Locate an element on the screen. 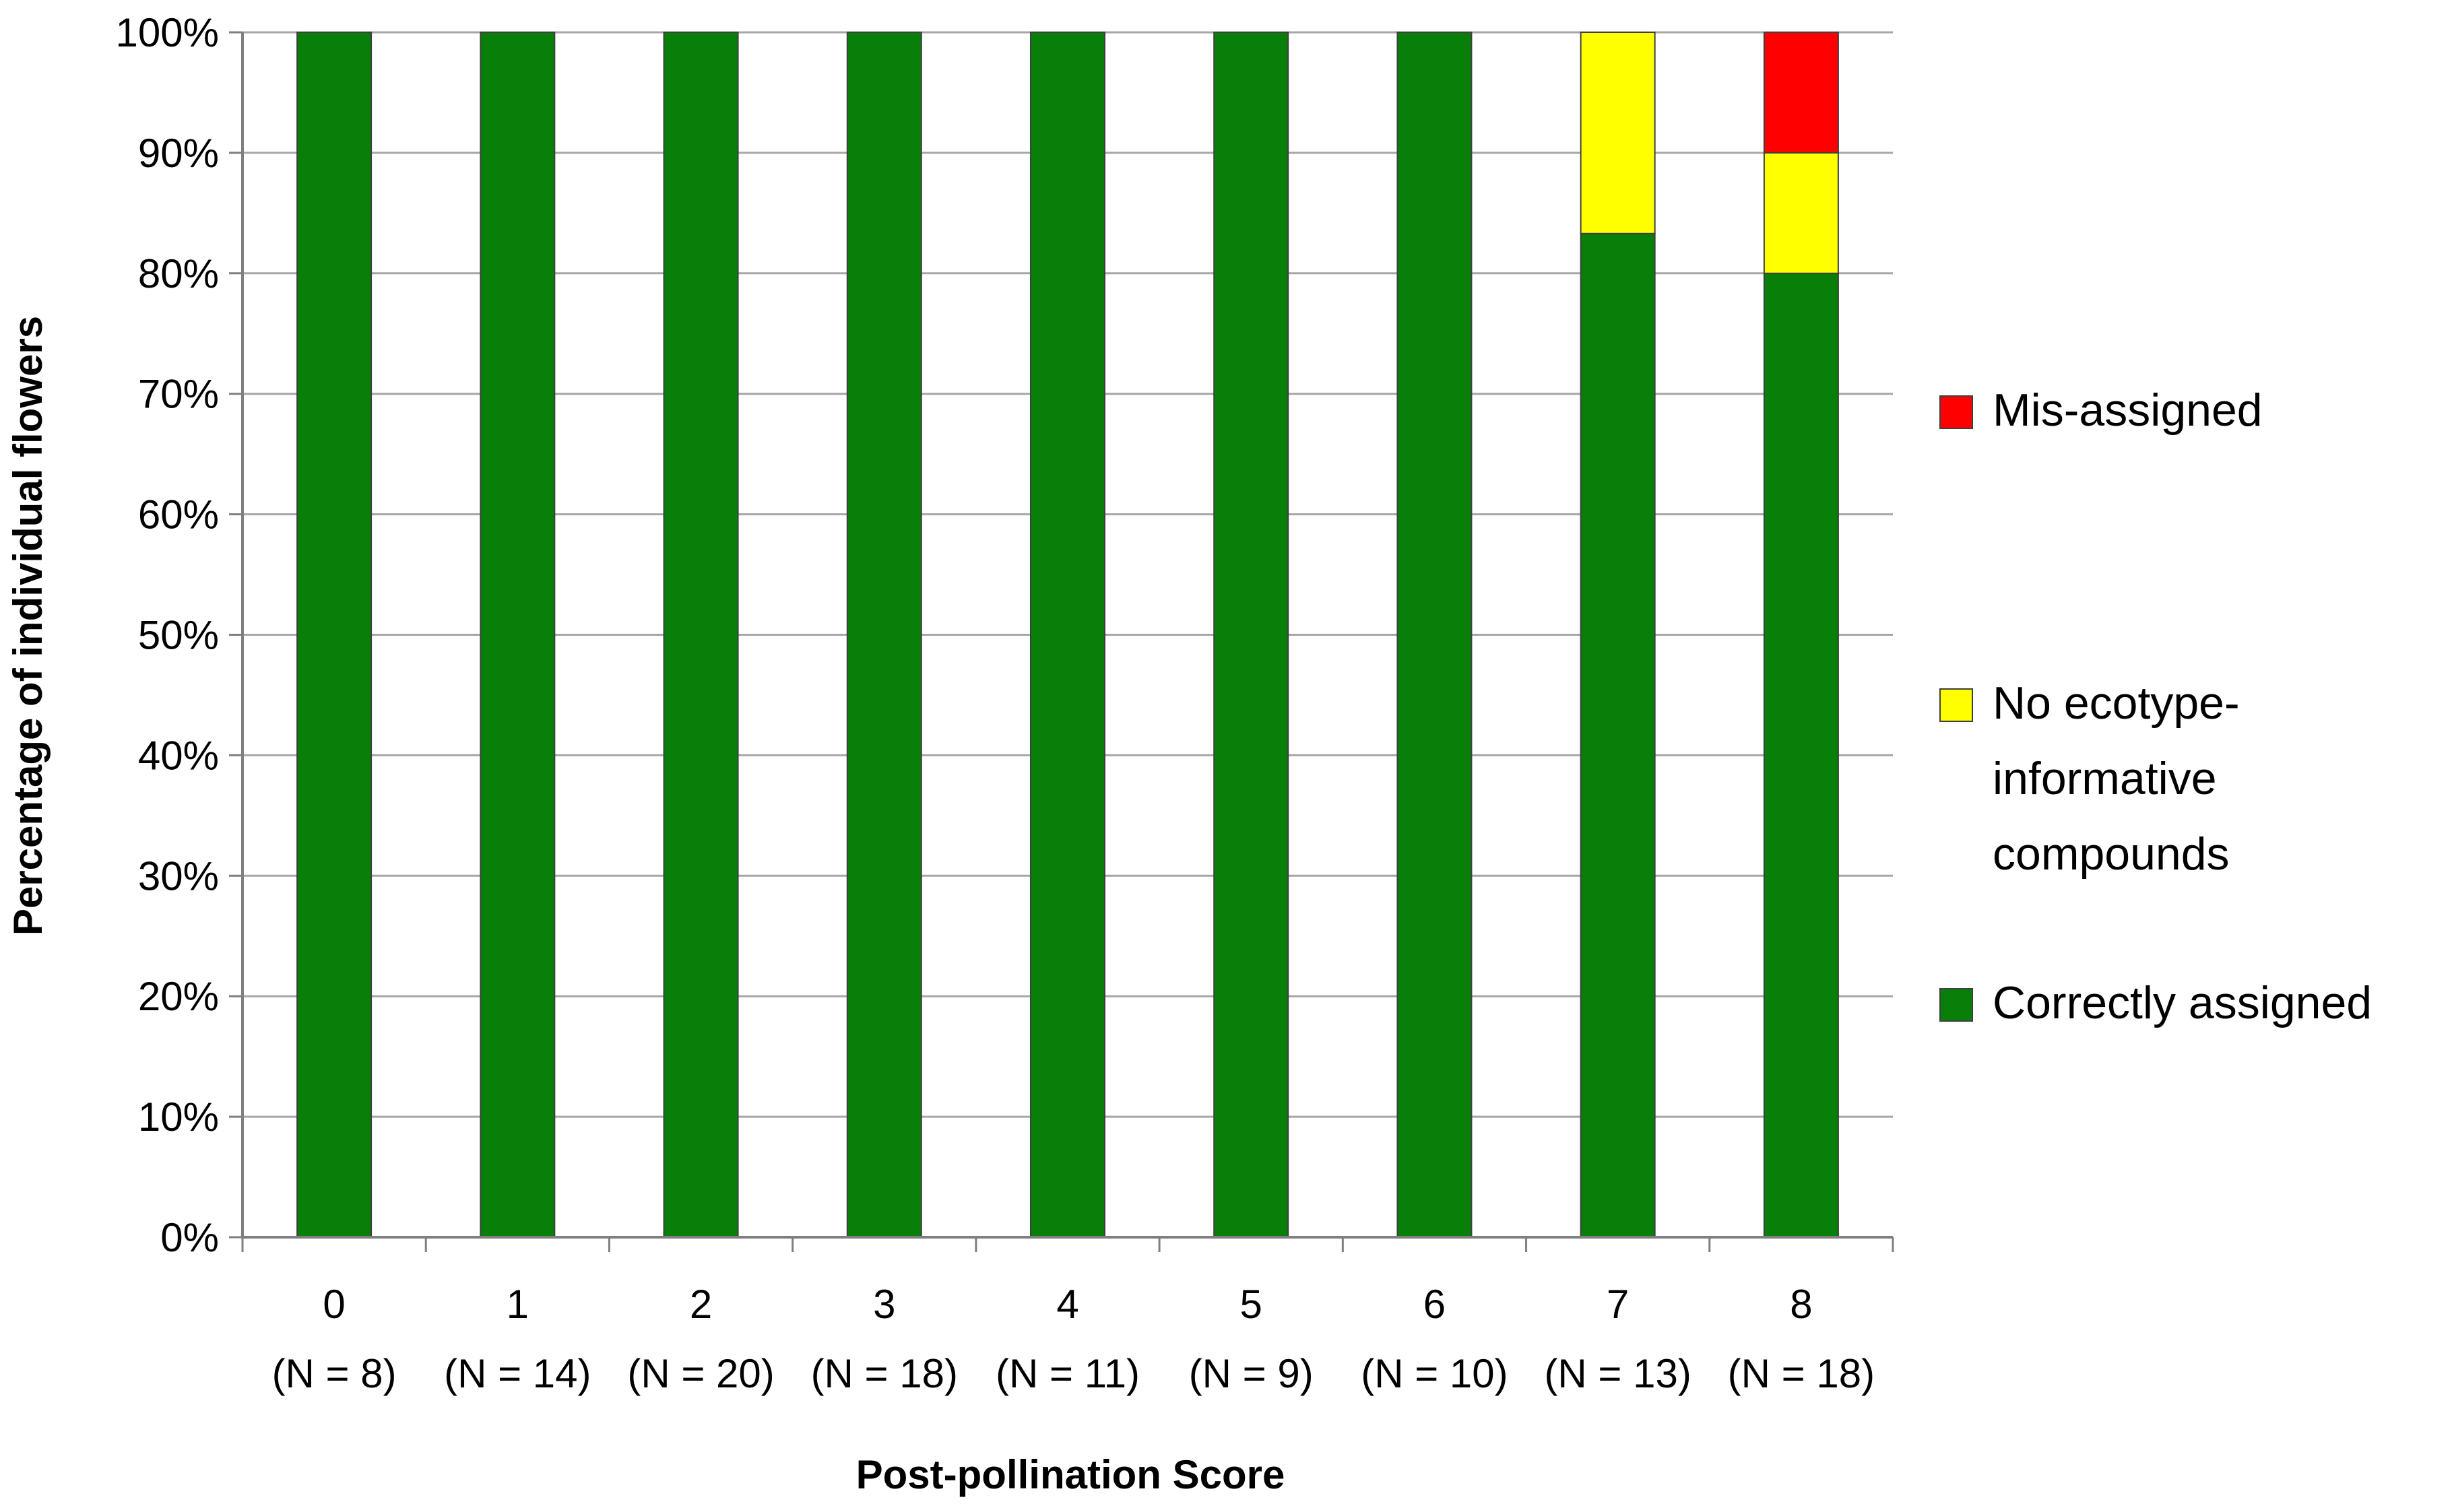  x-tick-label: 0 is located at coordinates (334, 1304).